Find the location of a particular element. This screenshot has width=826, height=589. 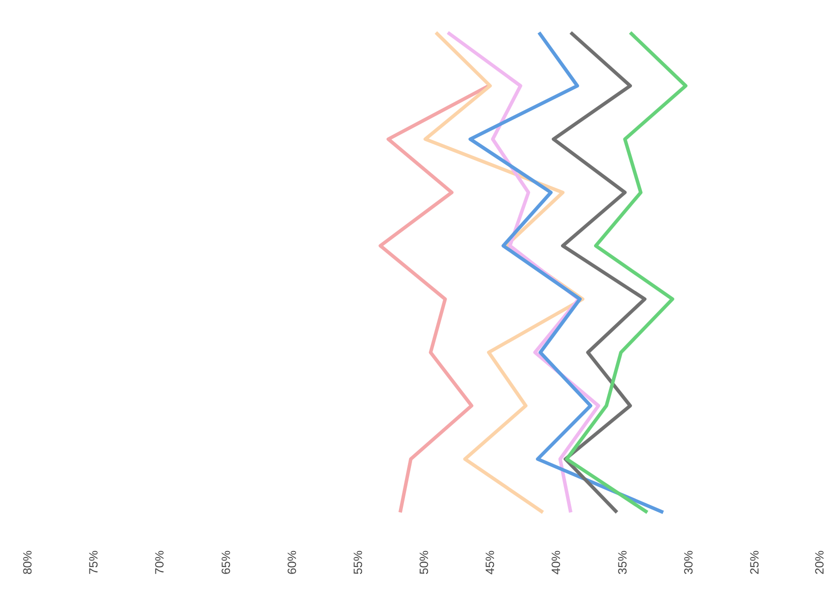

x-tick-label: 35% is located at coordinates (622, 562).